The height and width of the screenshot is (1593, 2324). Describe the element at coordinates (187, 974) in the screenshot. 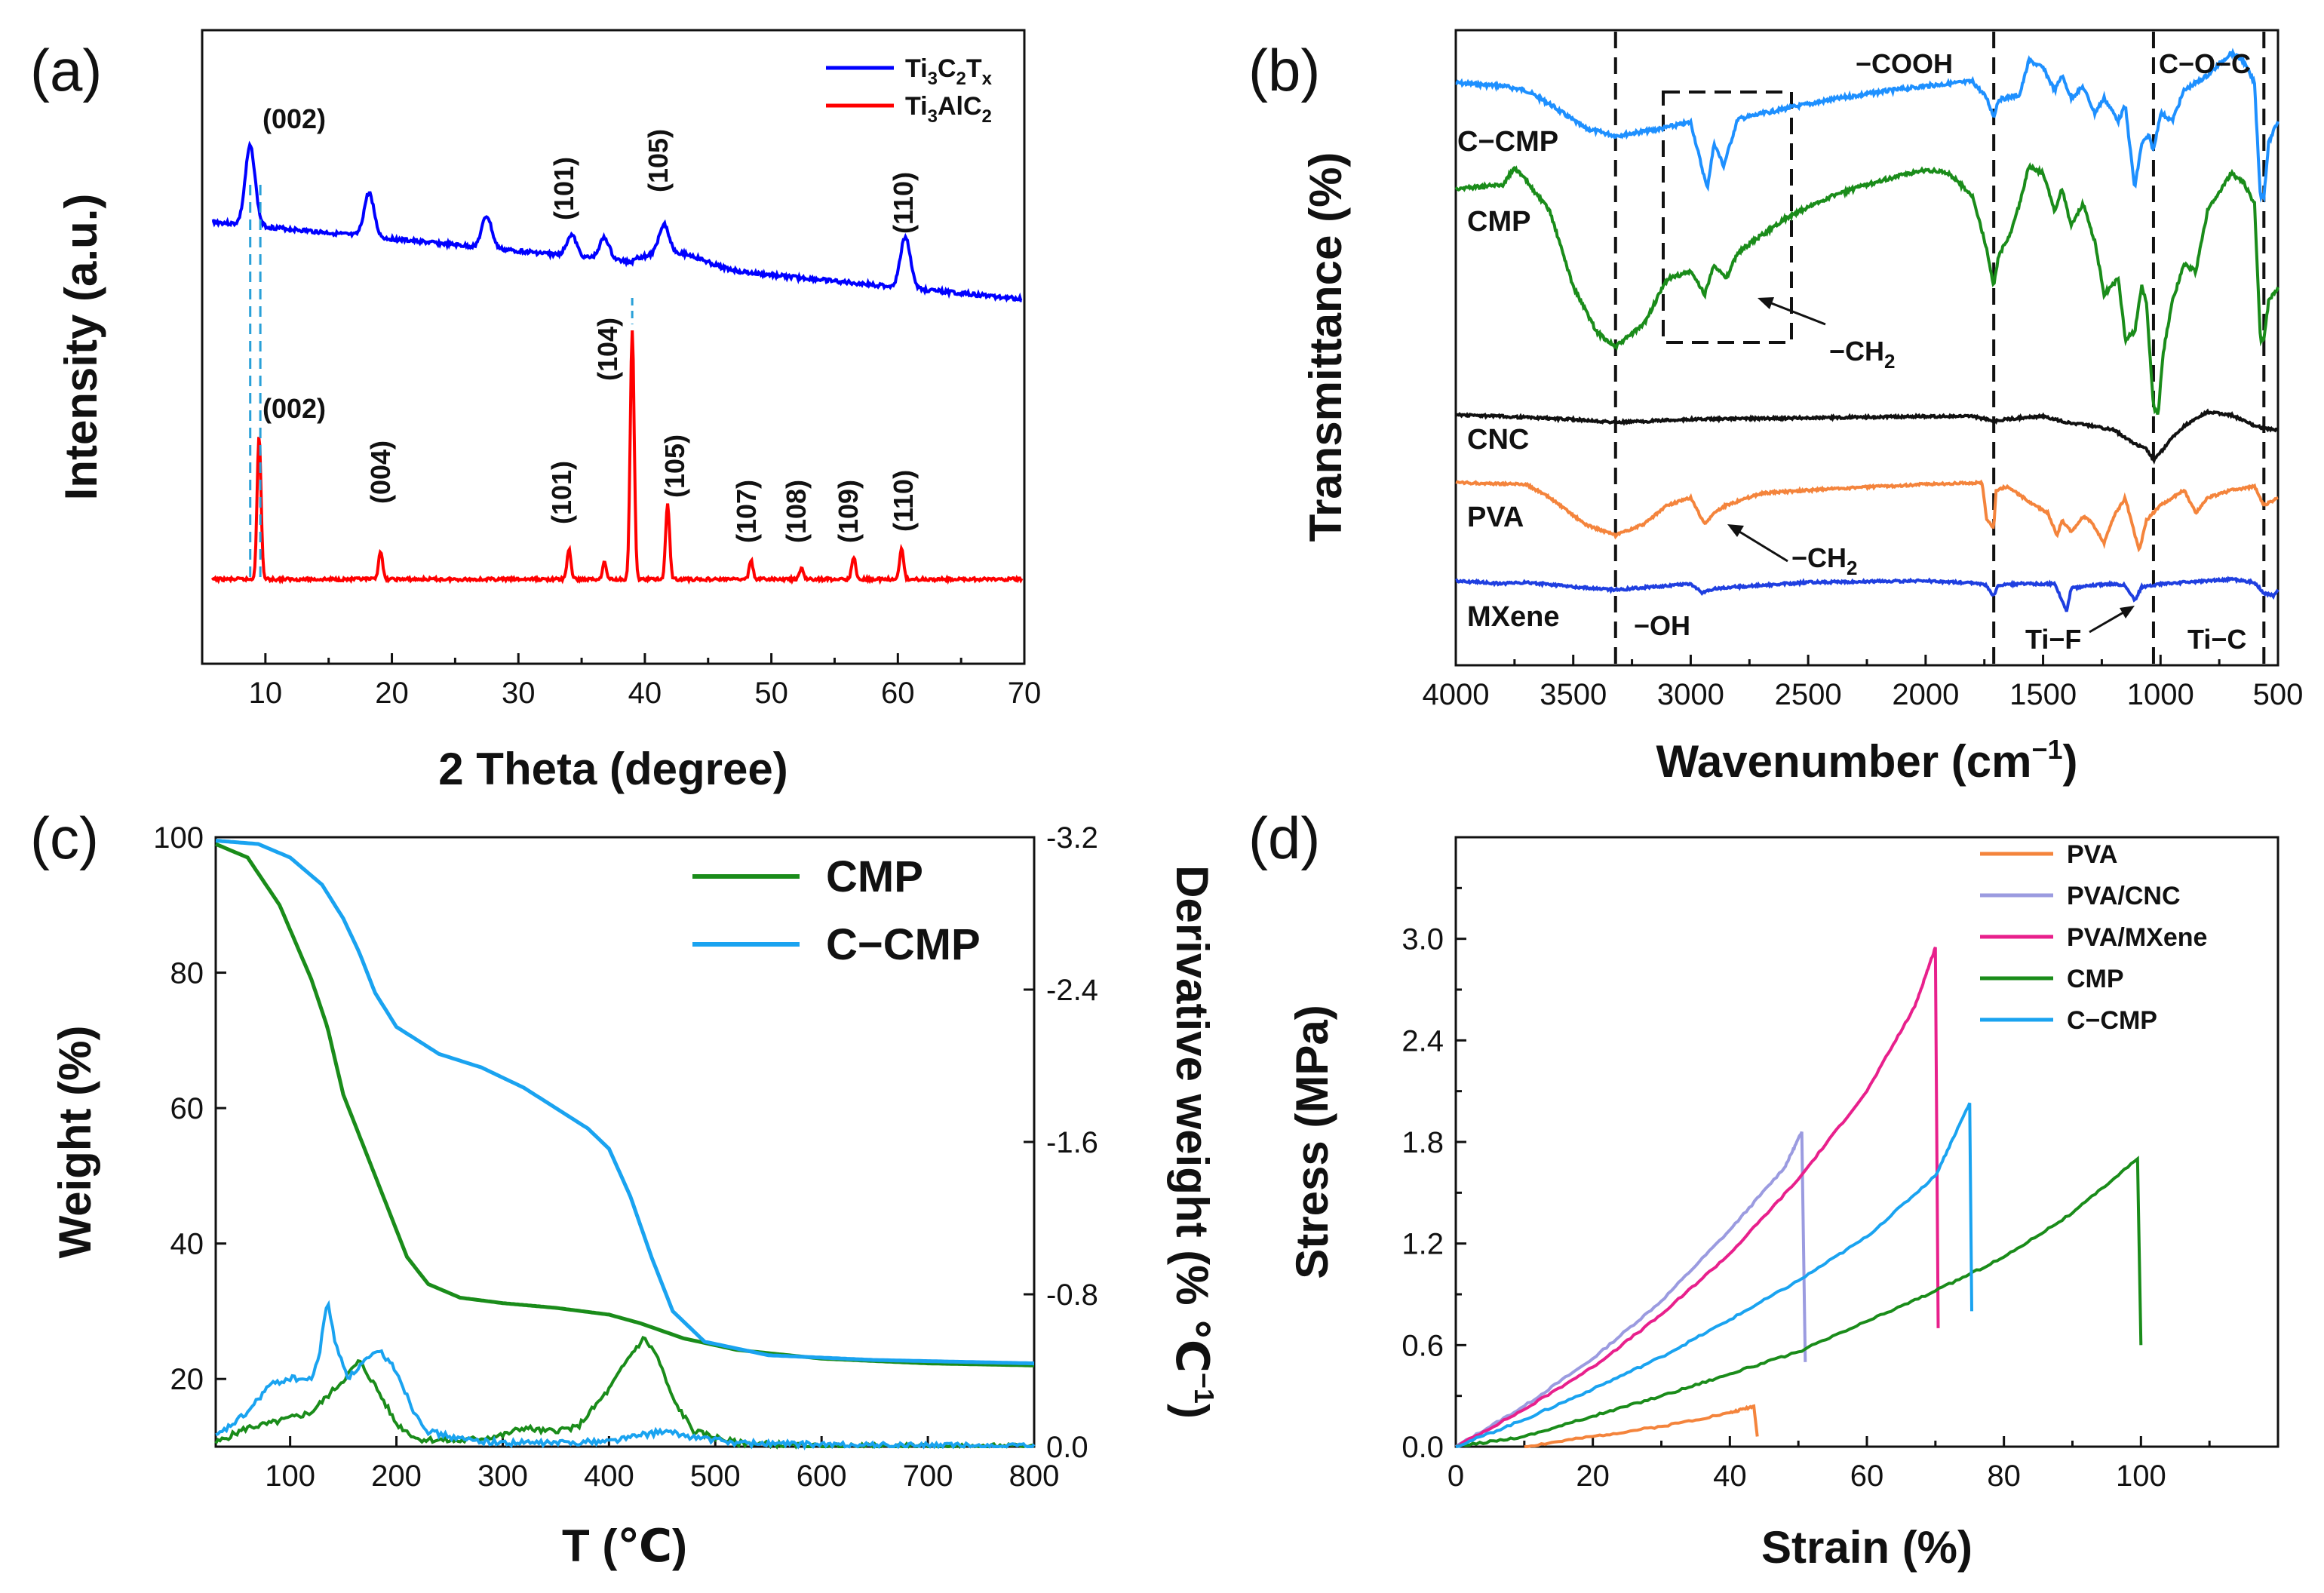

I see `y-tick-label: 80` at that location.